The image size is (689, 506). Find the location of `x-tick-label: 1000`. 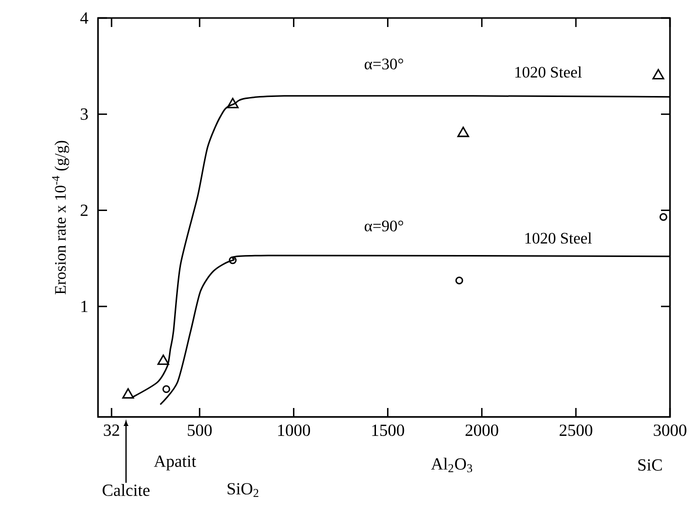

x-tick-label: 1000 is located at coordinates (294, 430).